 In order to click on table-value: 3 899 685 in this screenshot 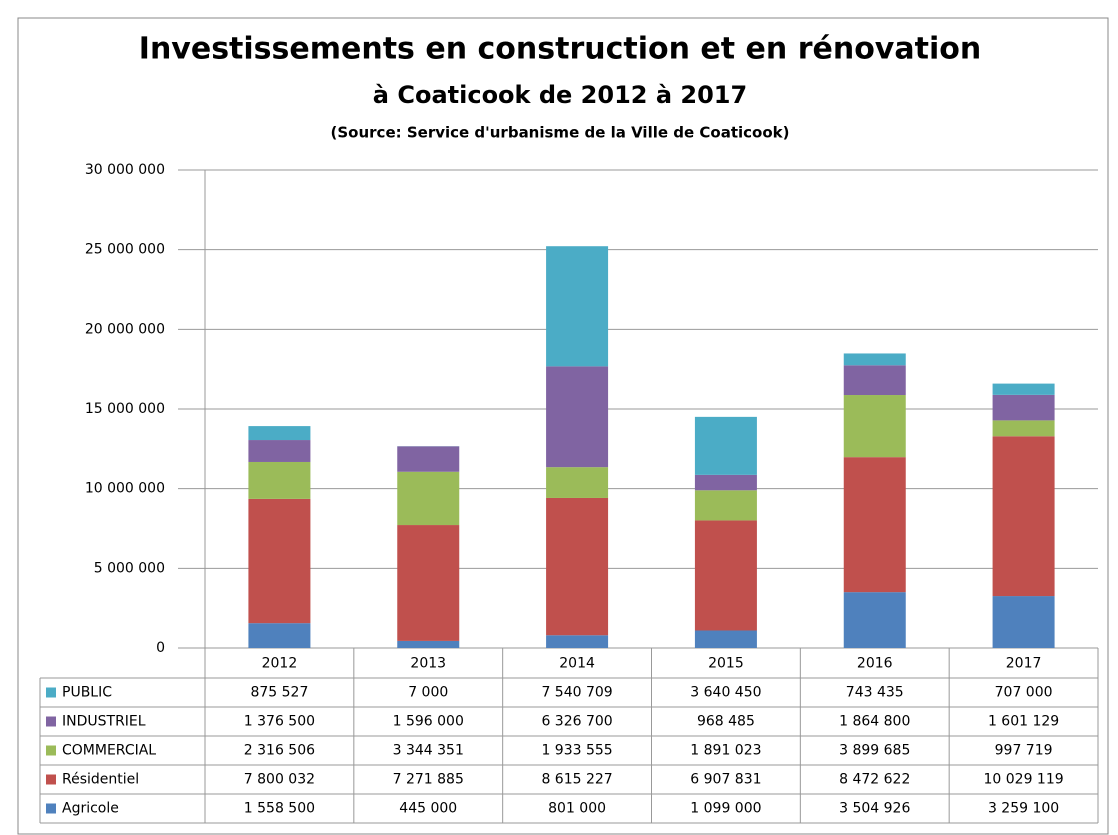, I will do `click(874, 751)`.